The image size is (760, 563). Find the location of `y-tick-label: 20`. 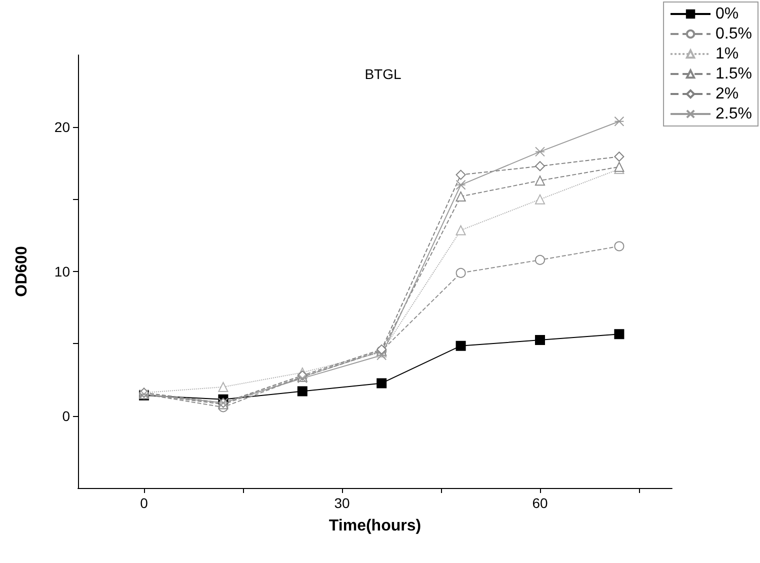

y-tick-label: 20 is located at coordinates (62, 127).